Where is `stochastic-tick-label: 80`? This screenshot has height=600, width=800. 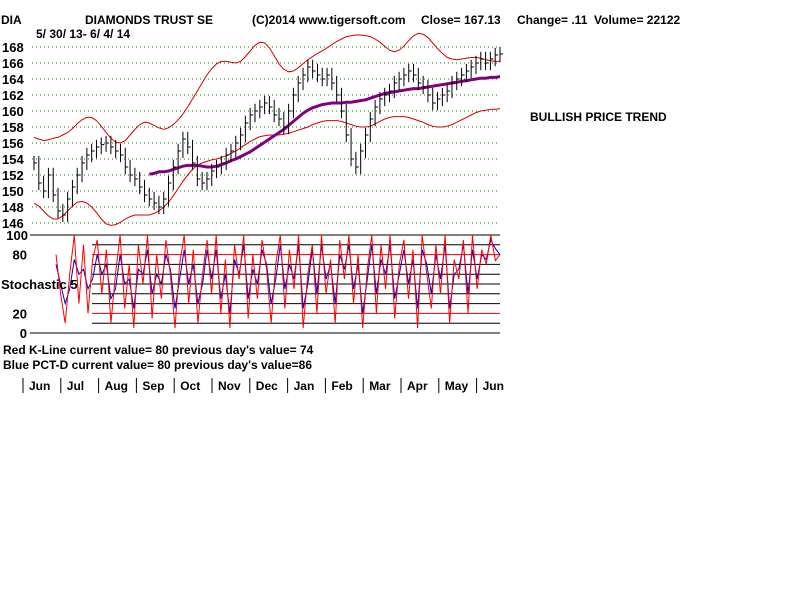
stochastic-tick-label: 80 is located at coordinates (20, 255).